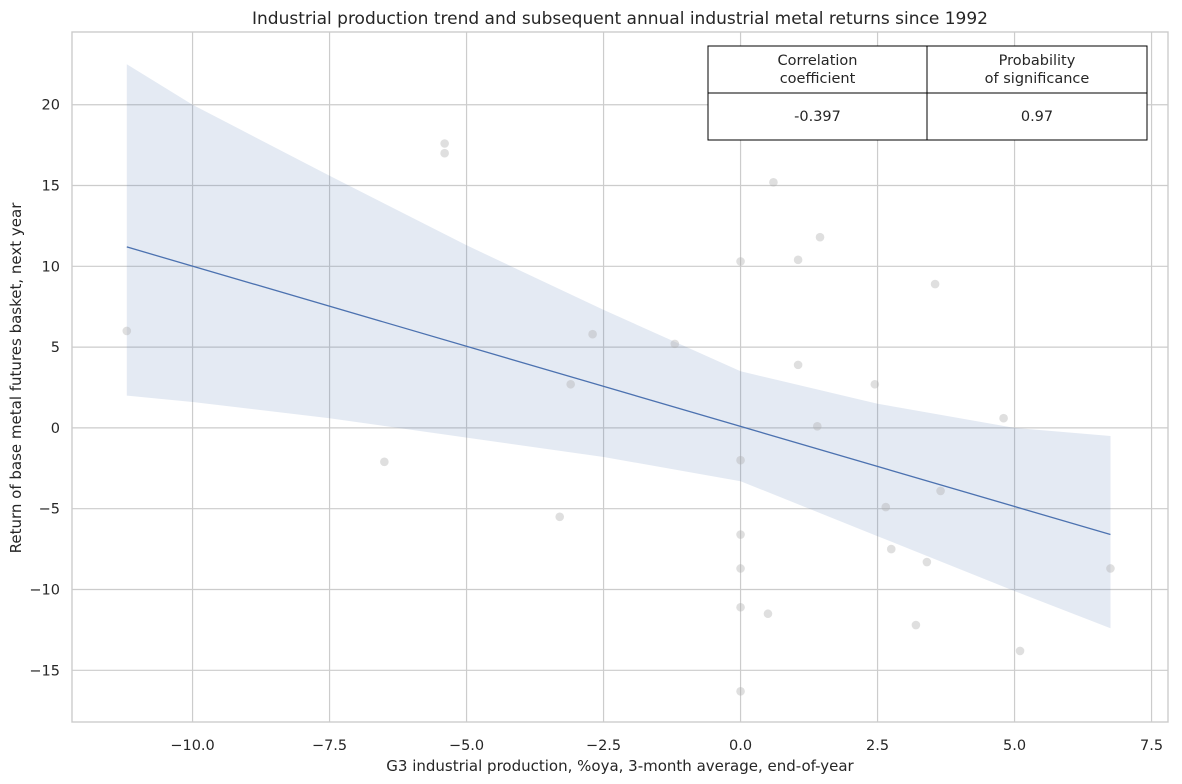 This screenshot has width=1182, height=784. Describe the element at coordinates (44, 590) in the screenshot. I see `y-tick-label: −10` at that location.